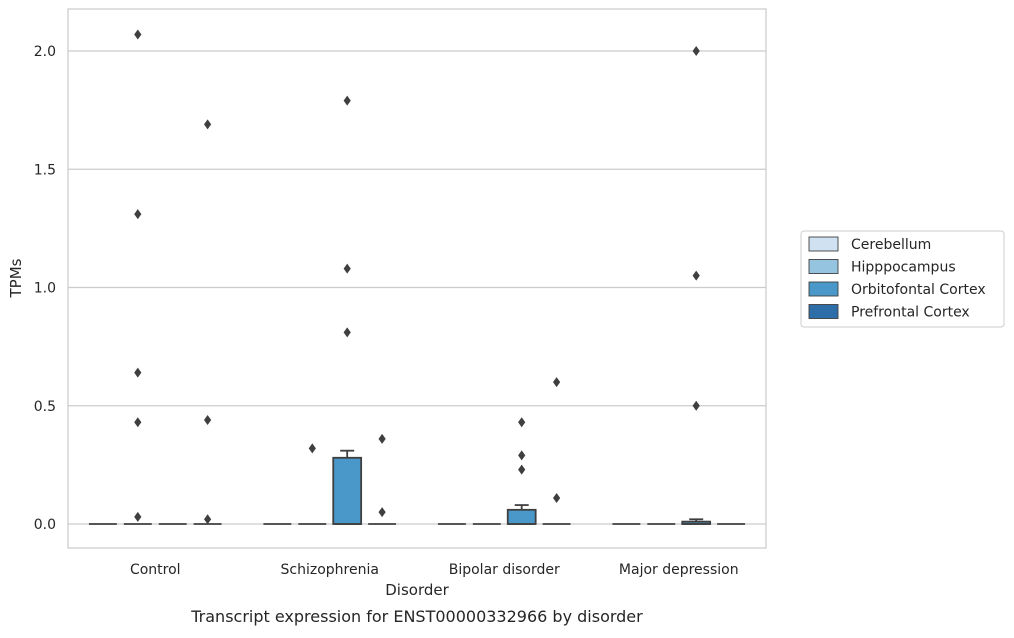  Describe the element at coordinates (679, 570) in the screenshot. I see `x-tick-label: Major depression` at that location.